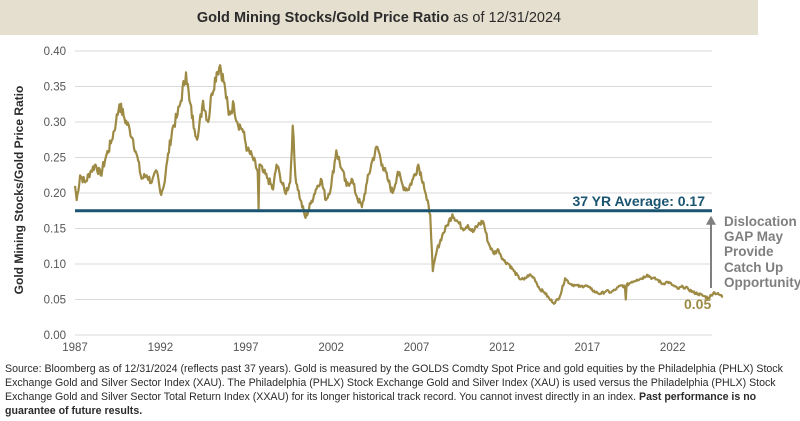 The width and height of the screenshot is (800, 421). I want to click on y-tick-label: 0.40, so click(55, 52).